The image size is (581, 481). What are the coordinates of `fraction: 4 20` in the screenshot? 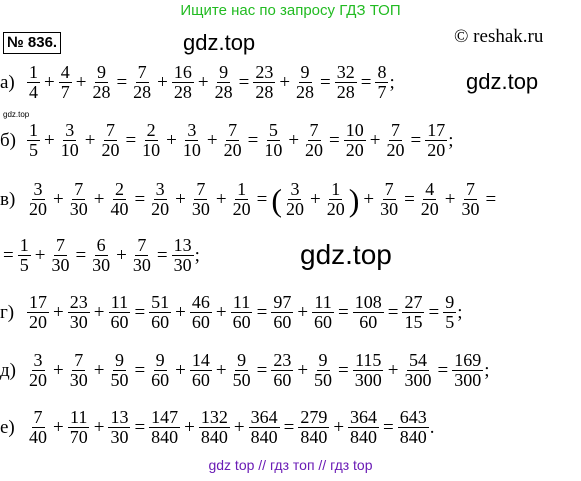 It's located at (430, 199).